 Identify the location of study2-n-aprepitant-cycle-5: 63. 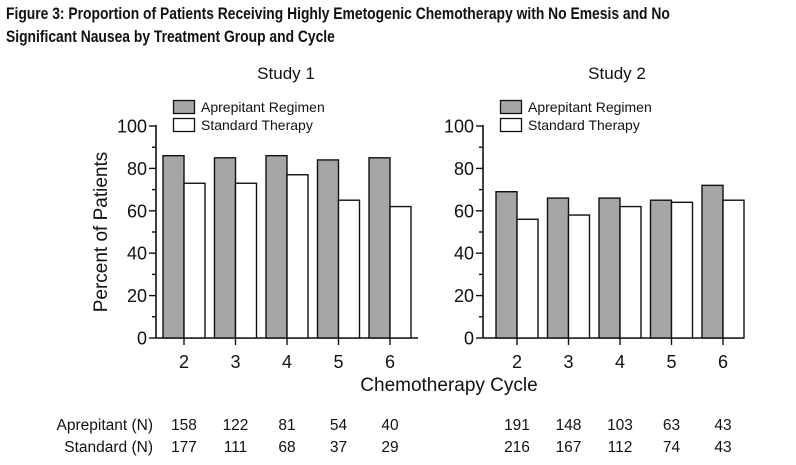
(671, 425).